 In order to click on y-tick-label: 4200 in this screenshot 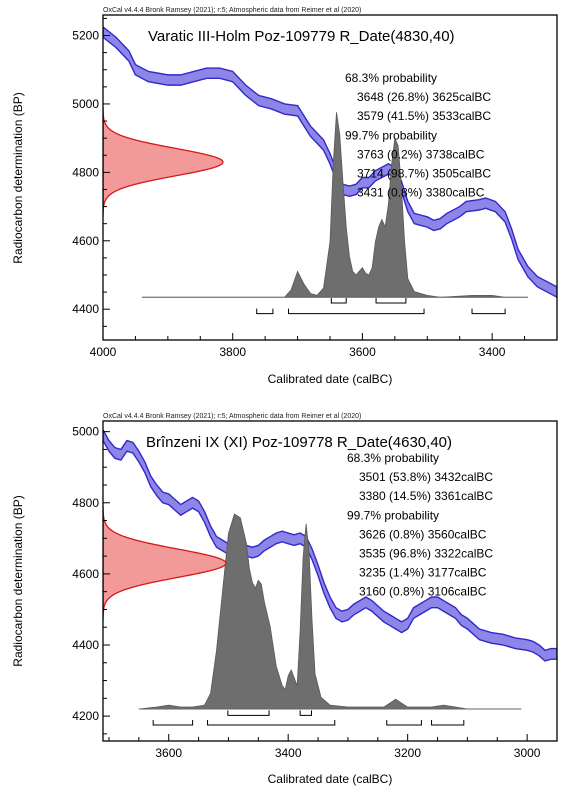, I will do `click(85, 716)`.